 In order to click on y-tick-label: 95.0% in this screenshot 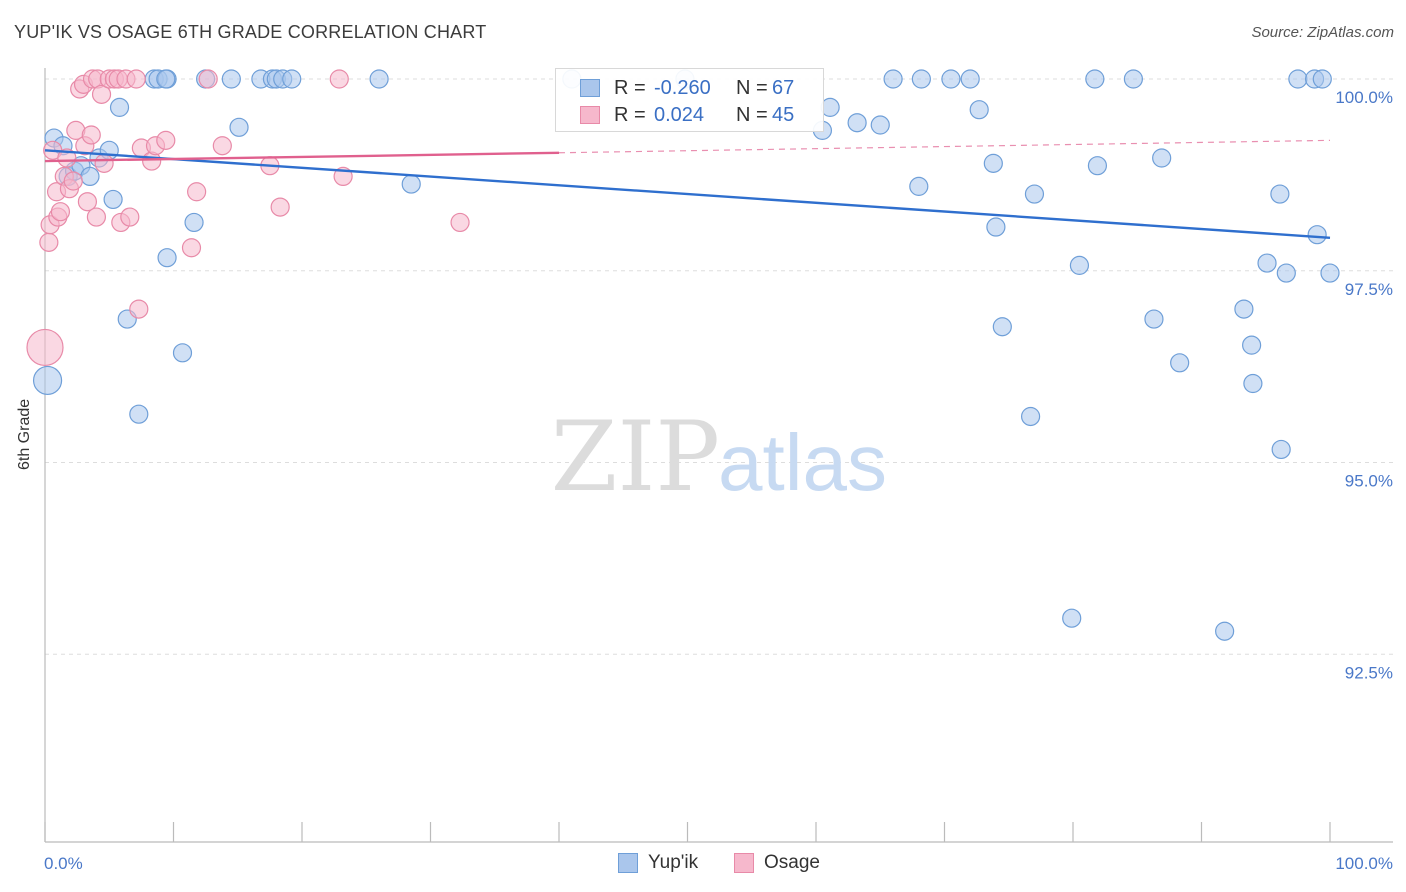, I will do `click(1369, 481)`.